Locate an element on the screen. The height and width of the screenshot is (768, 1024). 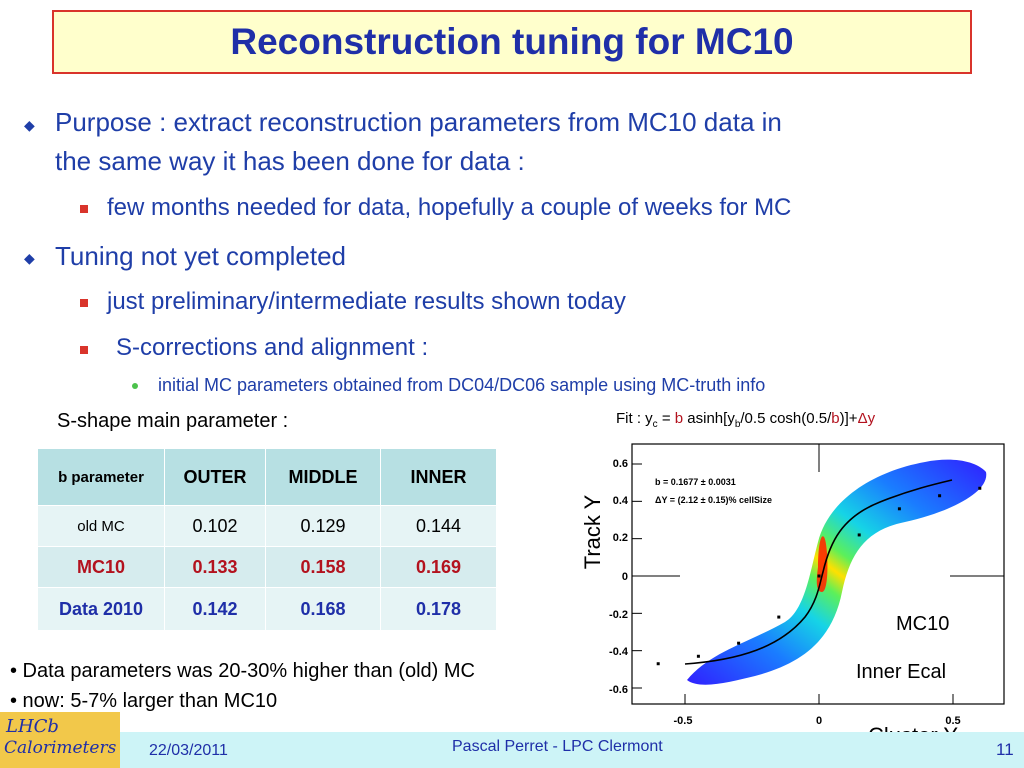
sub-bullet-tuning-2: S-corrections and alignment : is located at coordinates (272, 347).